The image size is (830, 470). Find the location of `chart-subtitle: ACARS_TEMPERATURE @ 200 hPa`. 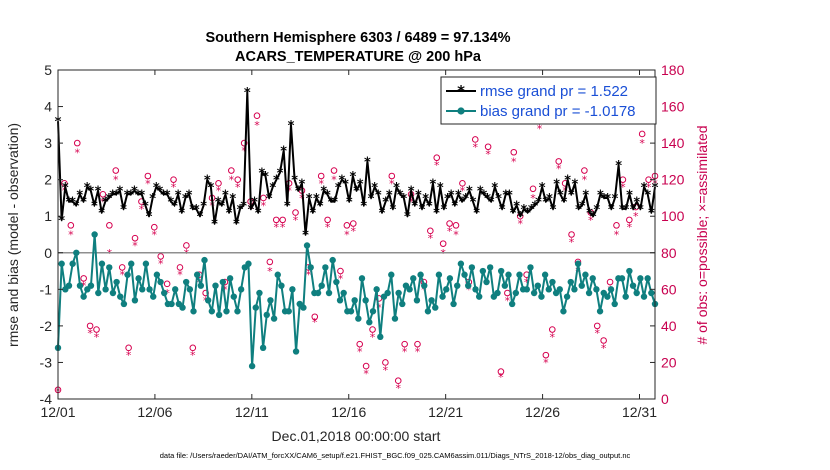

chart-subtitle: ACARS_TEMPERATURE @ 200 hPa is located at coordinates (358, 57).